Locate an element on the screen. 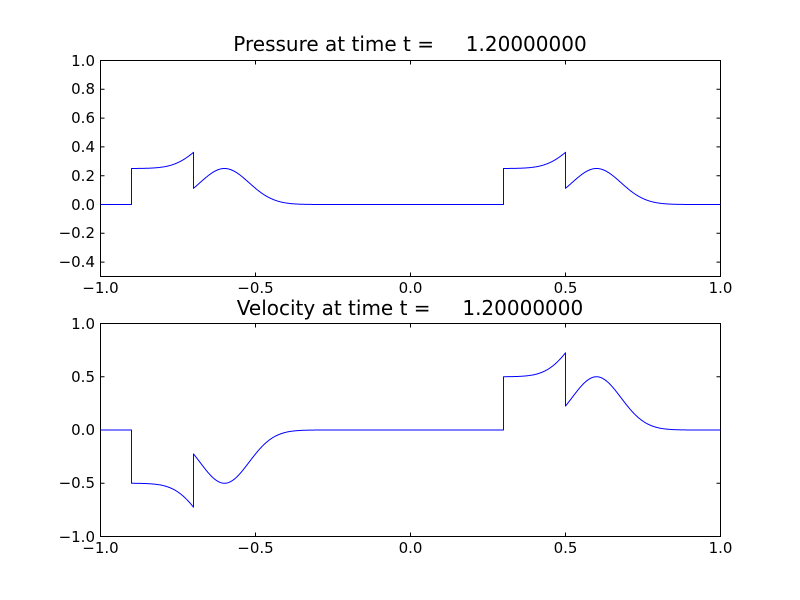 This screenshot has width=800, height=600. pressure-title: Pressure at time t = 1.20000000 is located at coordinates (410, 44).